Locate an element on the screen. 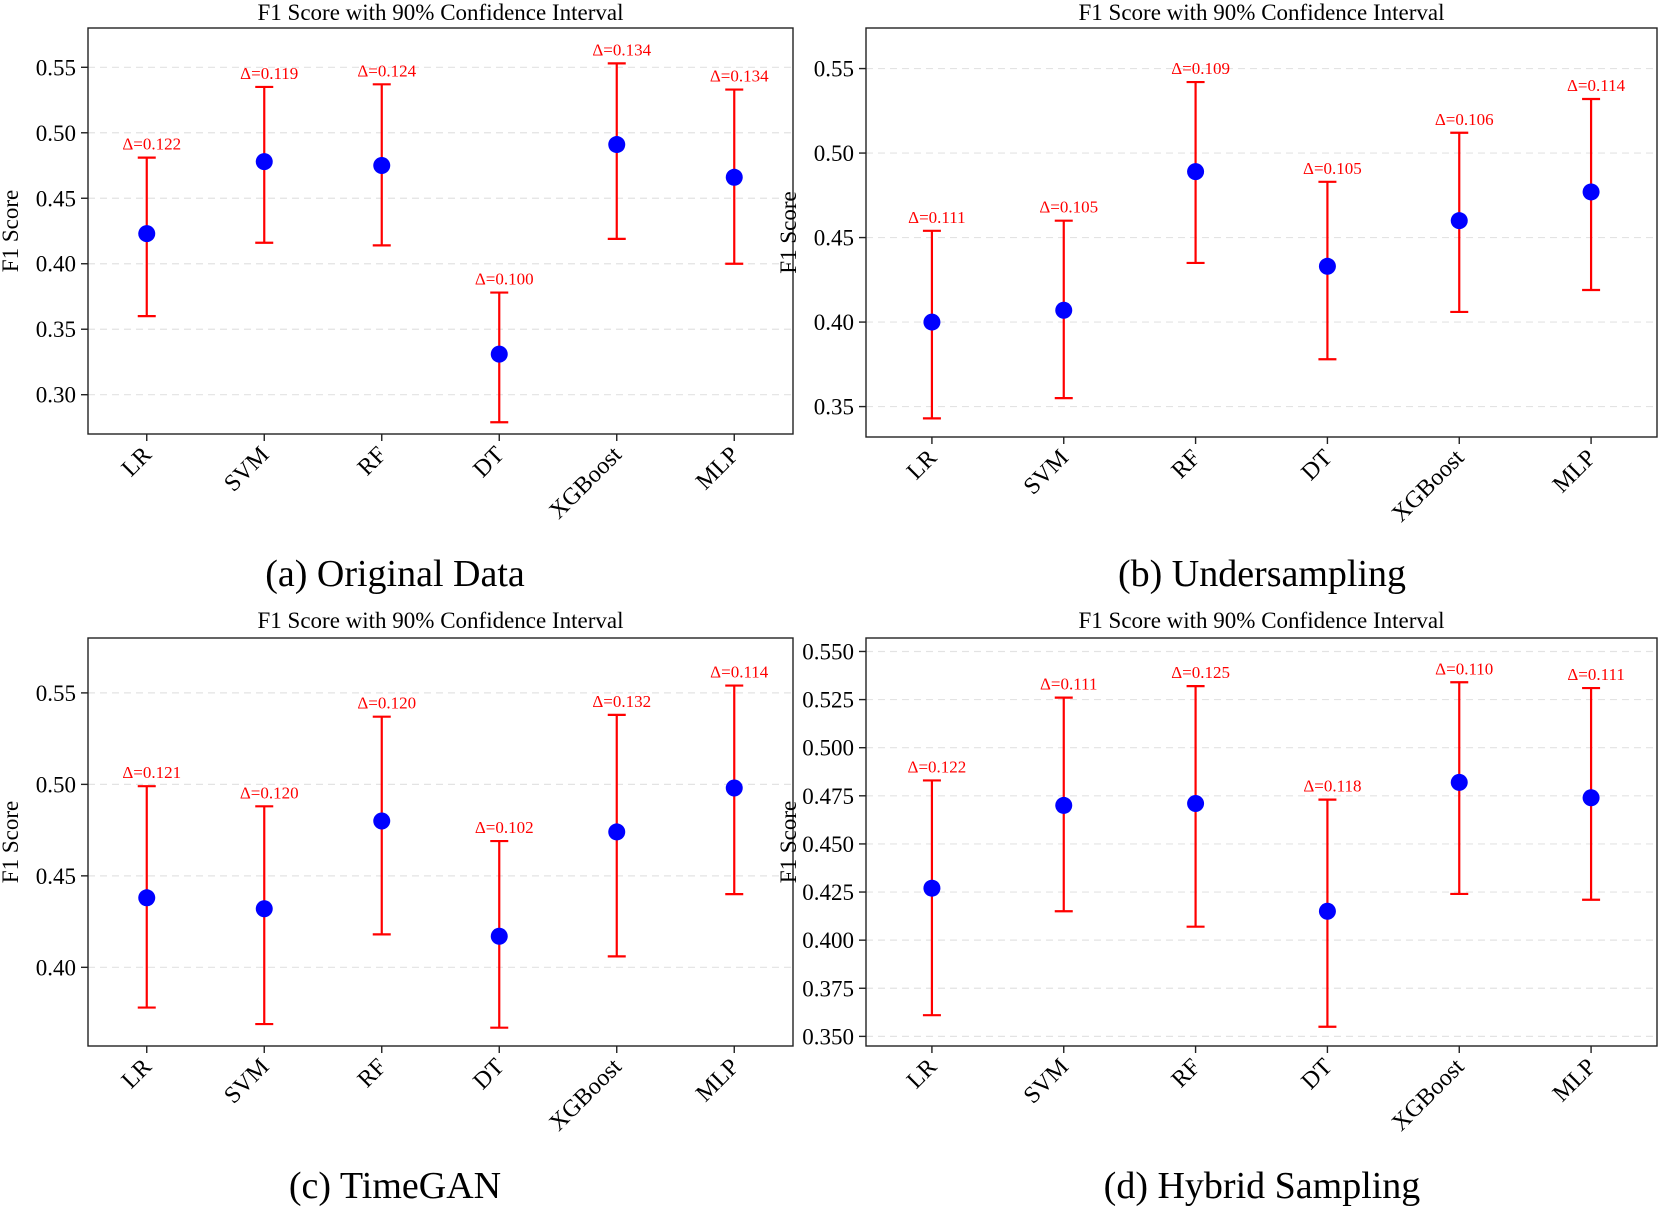 Image resolution: width=1660 pixels, height=1209 pixels. y-tick-label: 0.525 is located at coordinates (828, 700).